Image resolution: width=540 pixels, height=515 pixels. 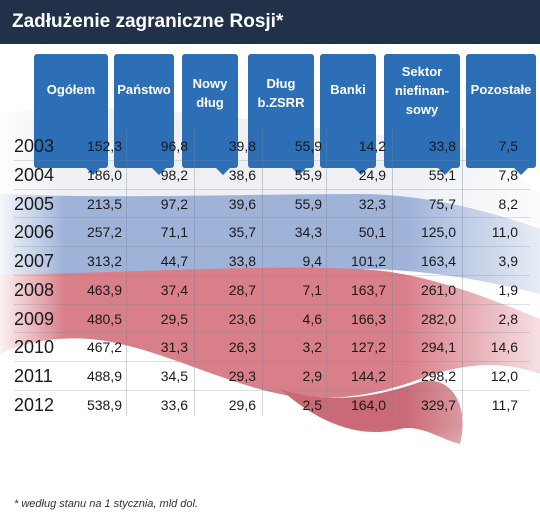 I want to click on table-cell: 1,9, so click(x=508, y=289).